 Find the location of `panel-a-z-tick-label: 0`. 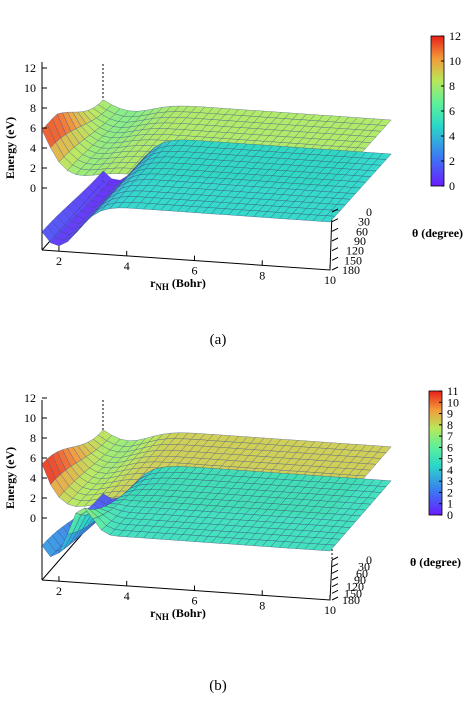

panel-a-z-tick-label: 0 is located at coordinates (33, 188).